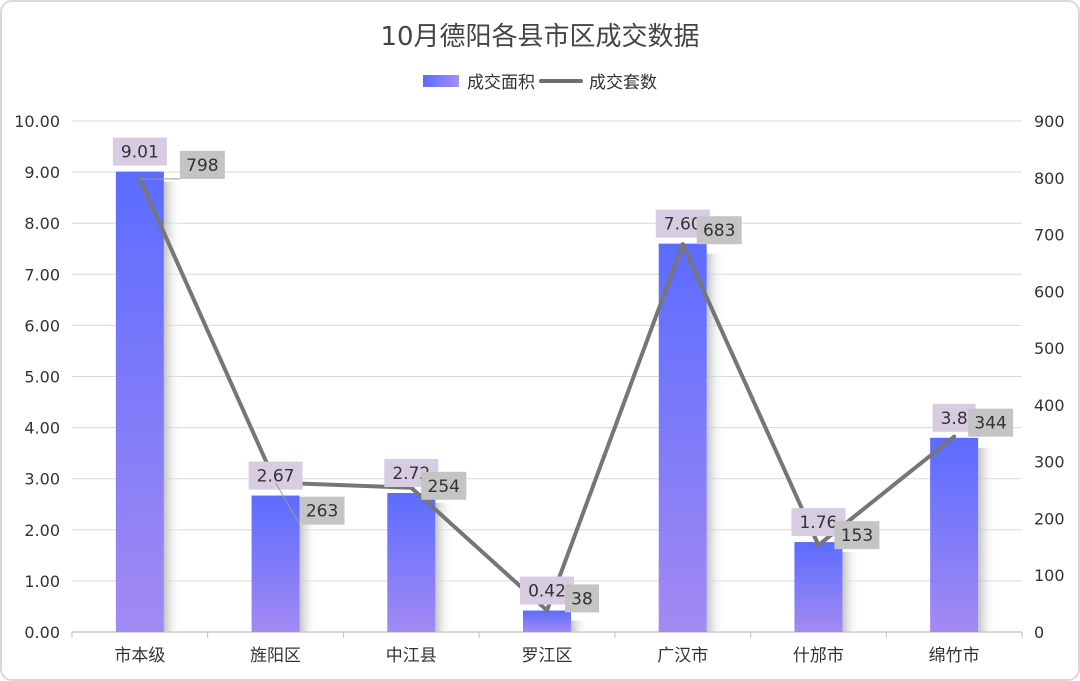  Describe the element at coordinates (1049, 405) in the screenshot. I see `y-right-tick-label: 400` at that location.